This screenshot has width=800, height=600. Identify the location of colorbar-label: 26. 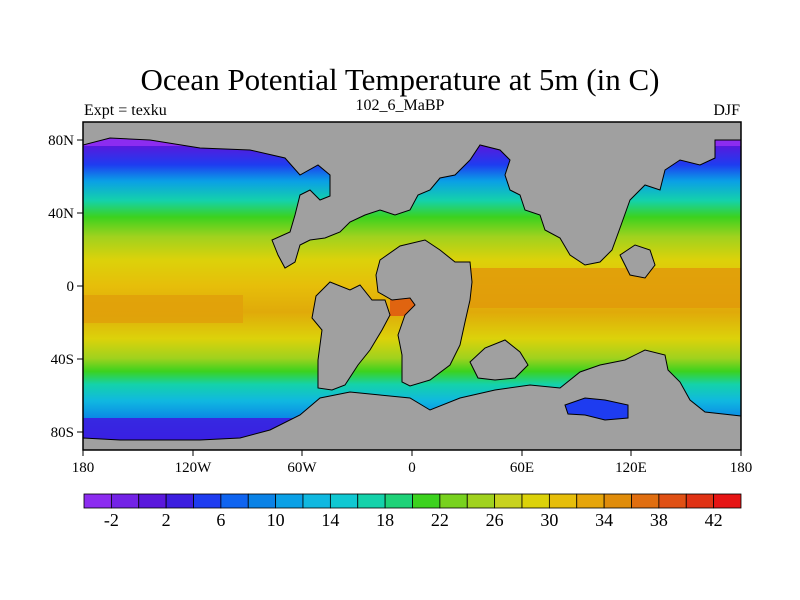
(495, 520).